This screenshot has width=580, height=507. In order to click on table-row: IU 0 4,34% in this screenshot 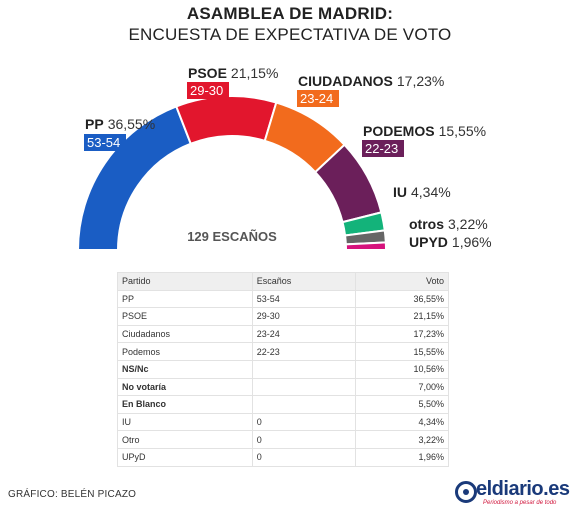, I will do `click(283, 422)`.